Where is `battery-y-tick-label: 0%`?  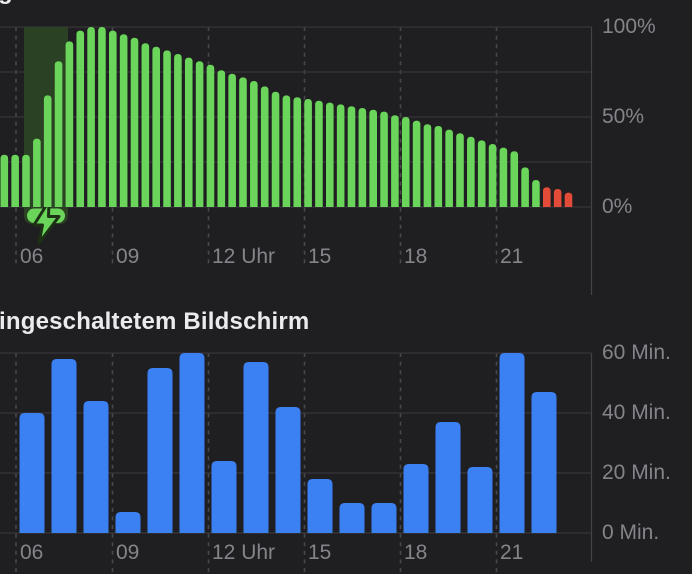 battery-y-tick-label: 0% is located at coordinates (617, 206).